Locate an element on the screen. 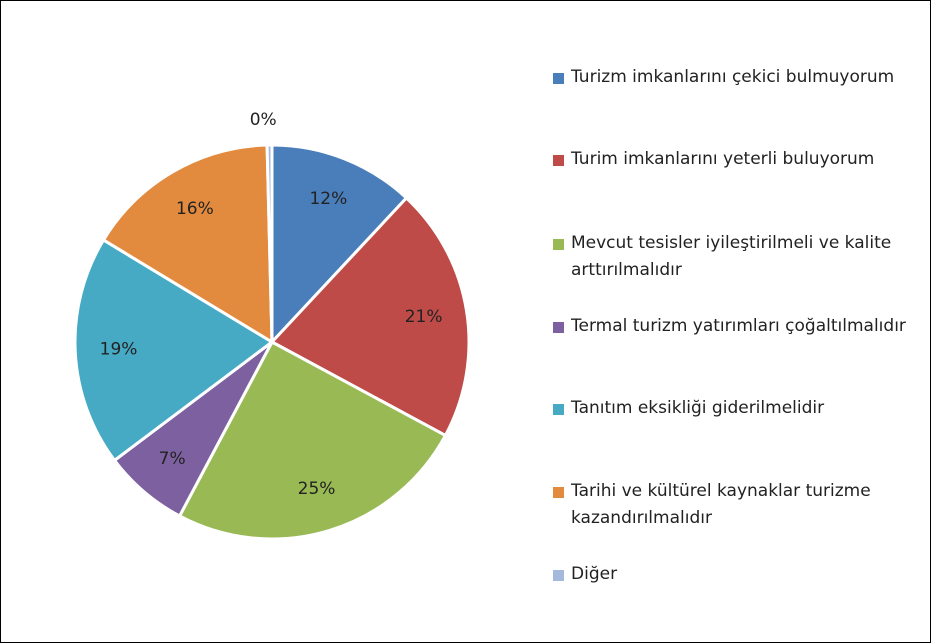  slice-label: 7% is located at coordinates (172, 459).